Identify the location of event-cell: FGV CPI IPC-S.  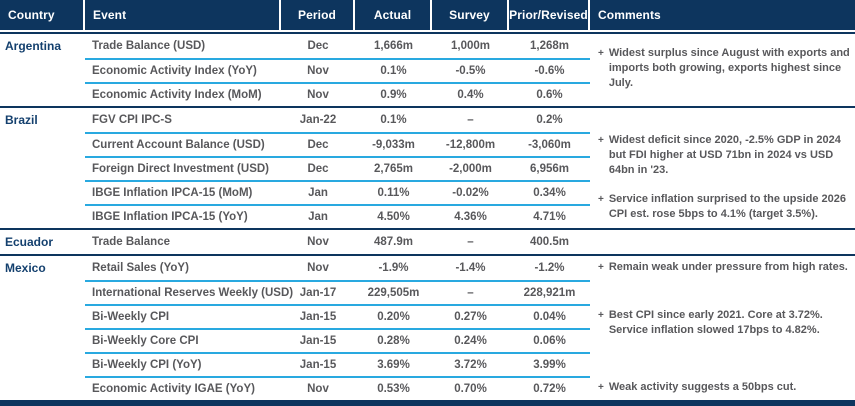
(132, 120).